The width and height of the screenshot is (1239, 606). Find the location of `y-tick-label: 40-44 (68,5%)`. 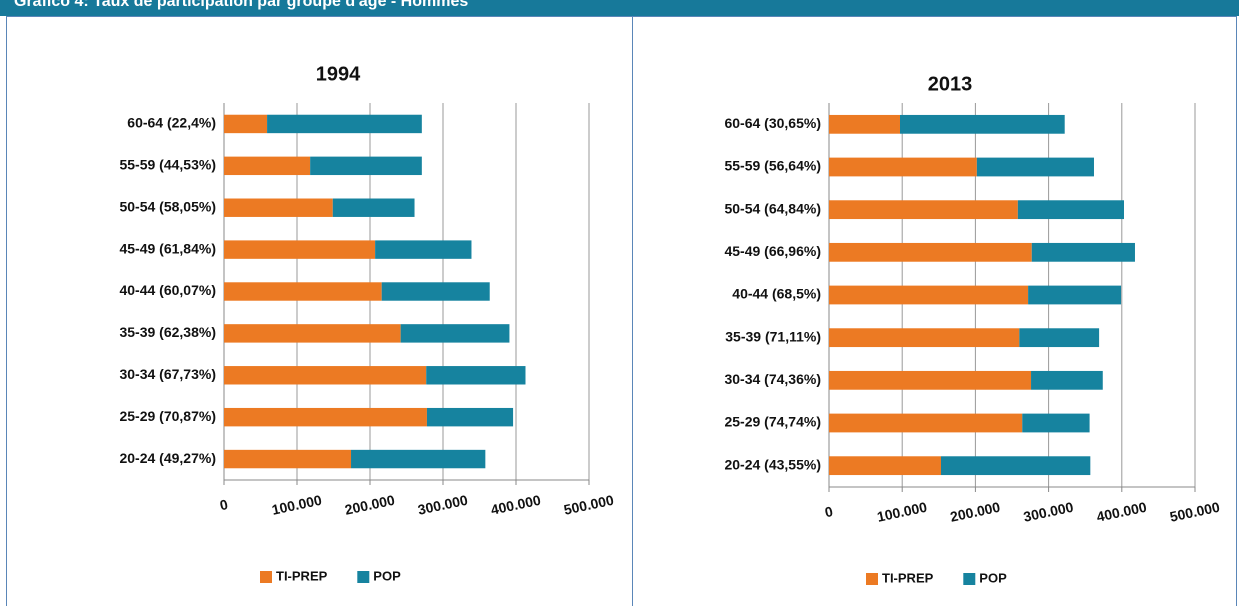

y-tick-label: 40-44 (68,5%) is located at coordinates (776, 294).